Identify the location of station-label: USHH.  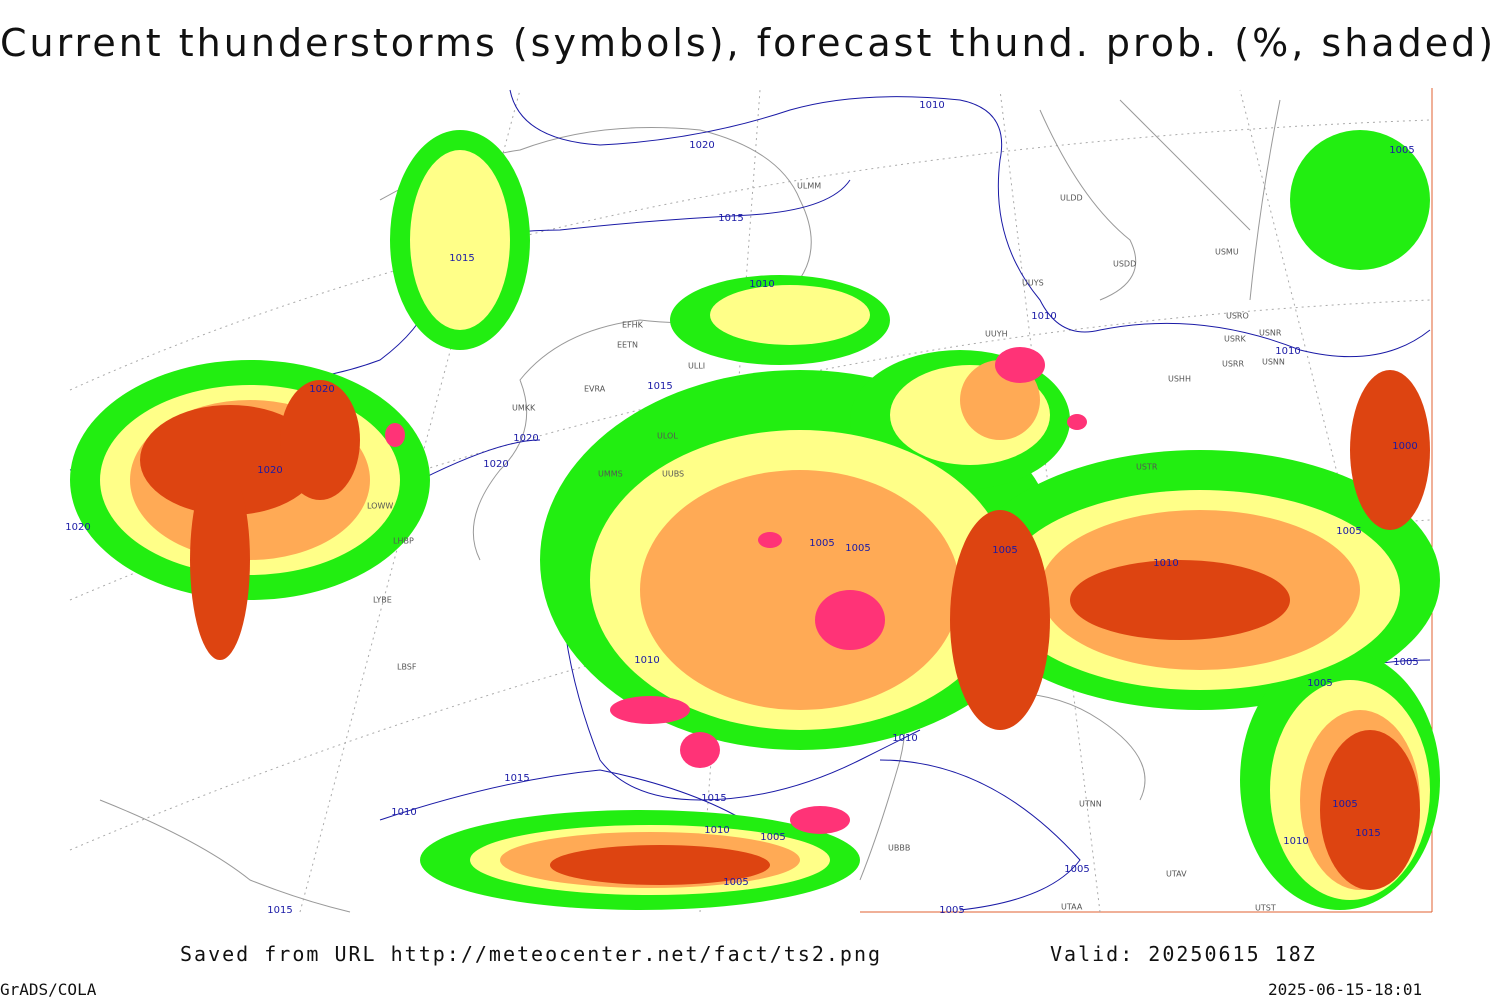
(1179, 379).